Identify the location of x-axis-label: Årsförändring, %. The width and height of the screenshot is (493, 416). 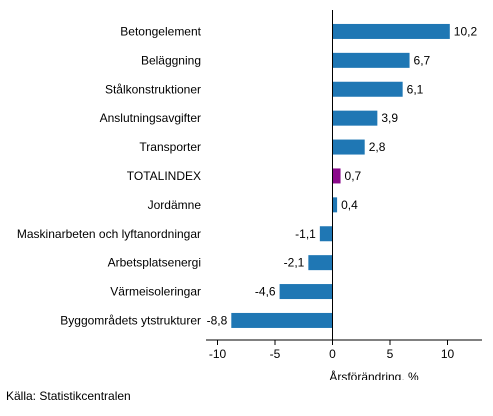
(374, 374).